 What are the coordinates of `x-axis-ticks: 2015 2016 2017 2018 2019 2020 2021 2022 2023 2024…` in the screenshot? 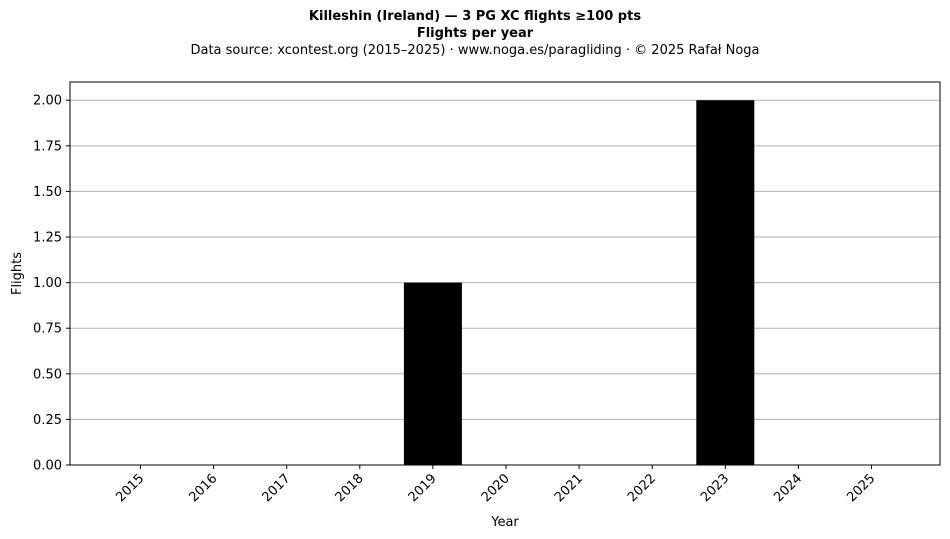 It's located at (495, 485).